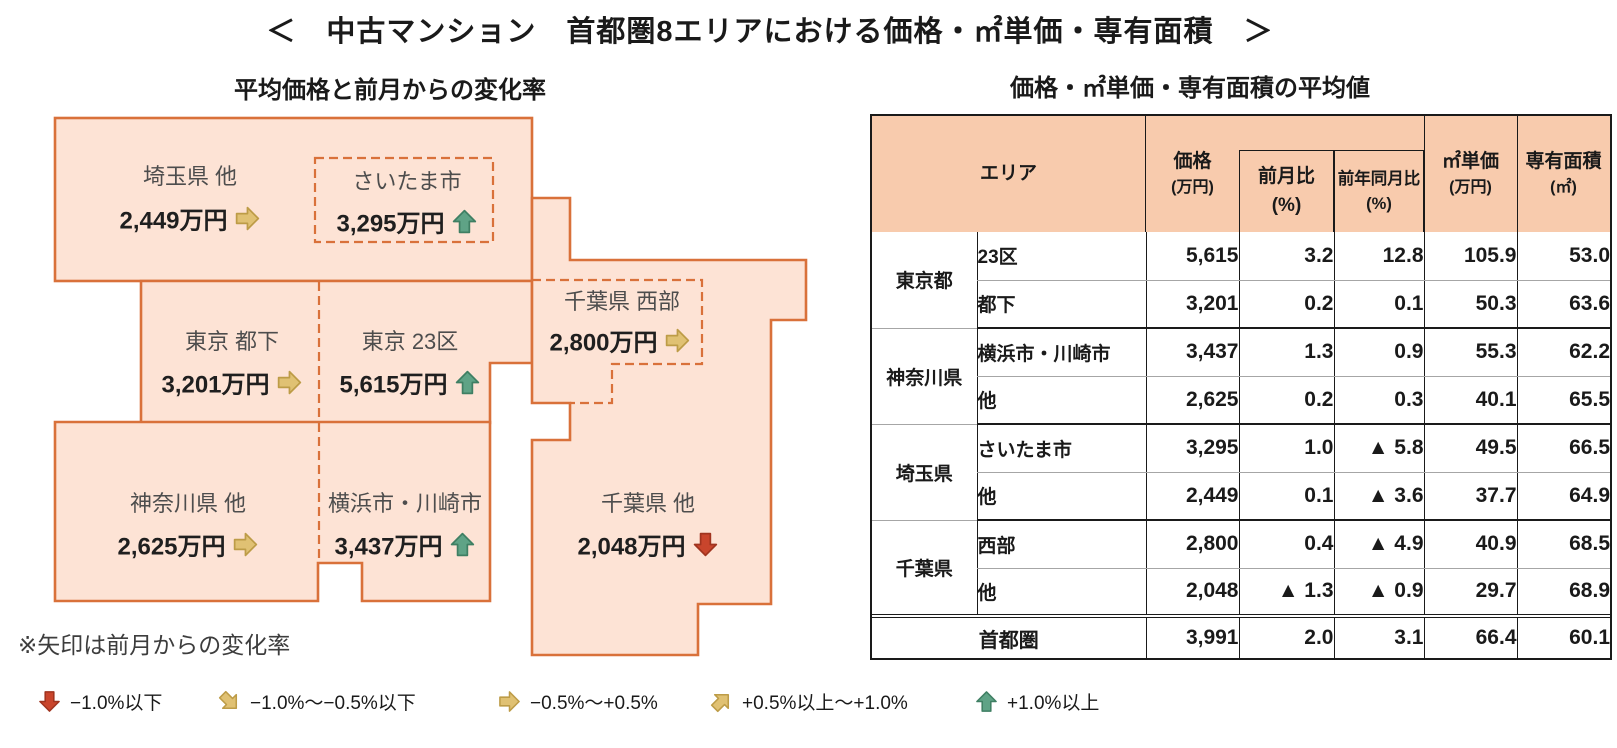 This screenshot has width=1617, height=748. What do you see at coordinates (405, 503) in the screenshot?
I see `region-label: 横浜市・川崎市` at bounding box center [405, 503].